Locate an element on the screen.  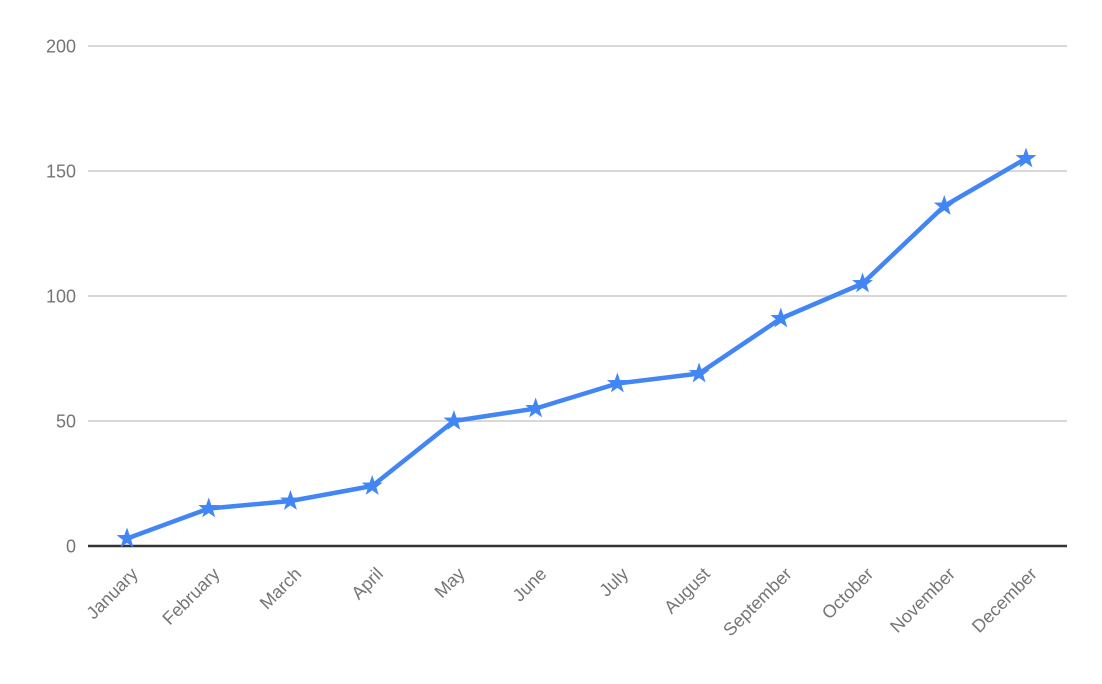
x-axis-label: October is located at coordinates (847, 593).